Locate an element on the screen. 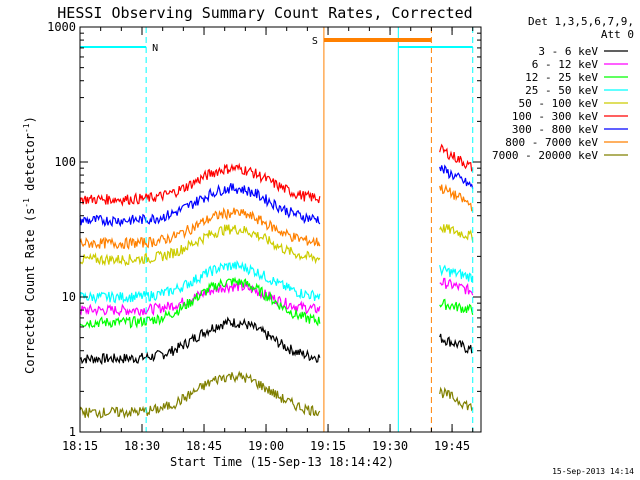 This screenshot has width=640, height=480. legend-label: 800 - 7000 keV is located at coordinates (551, 142).